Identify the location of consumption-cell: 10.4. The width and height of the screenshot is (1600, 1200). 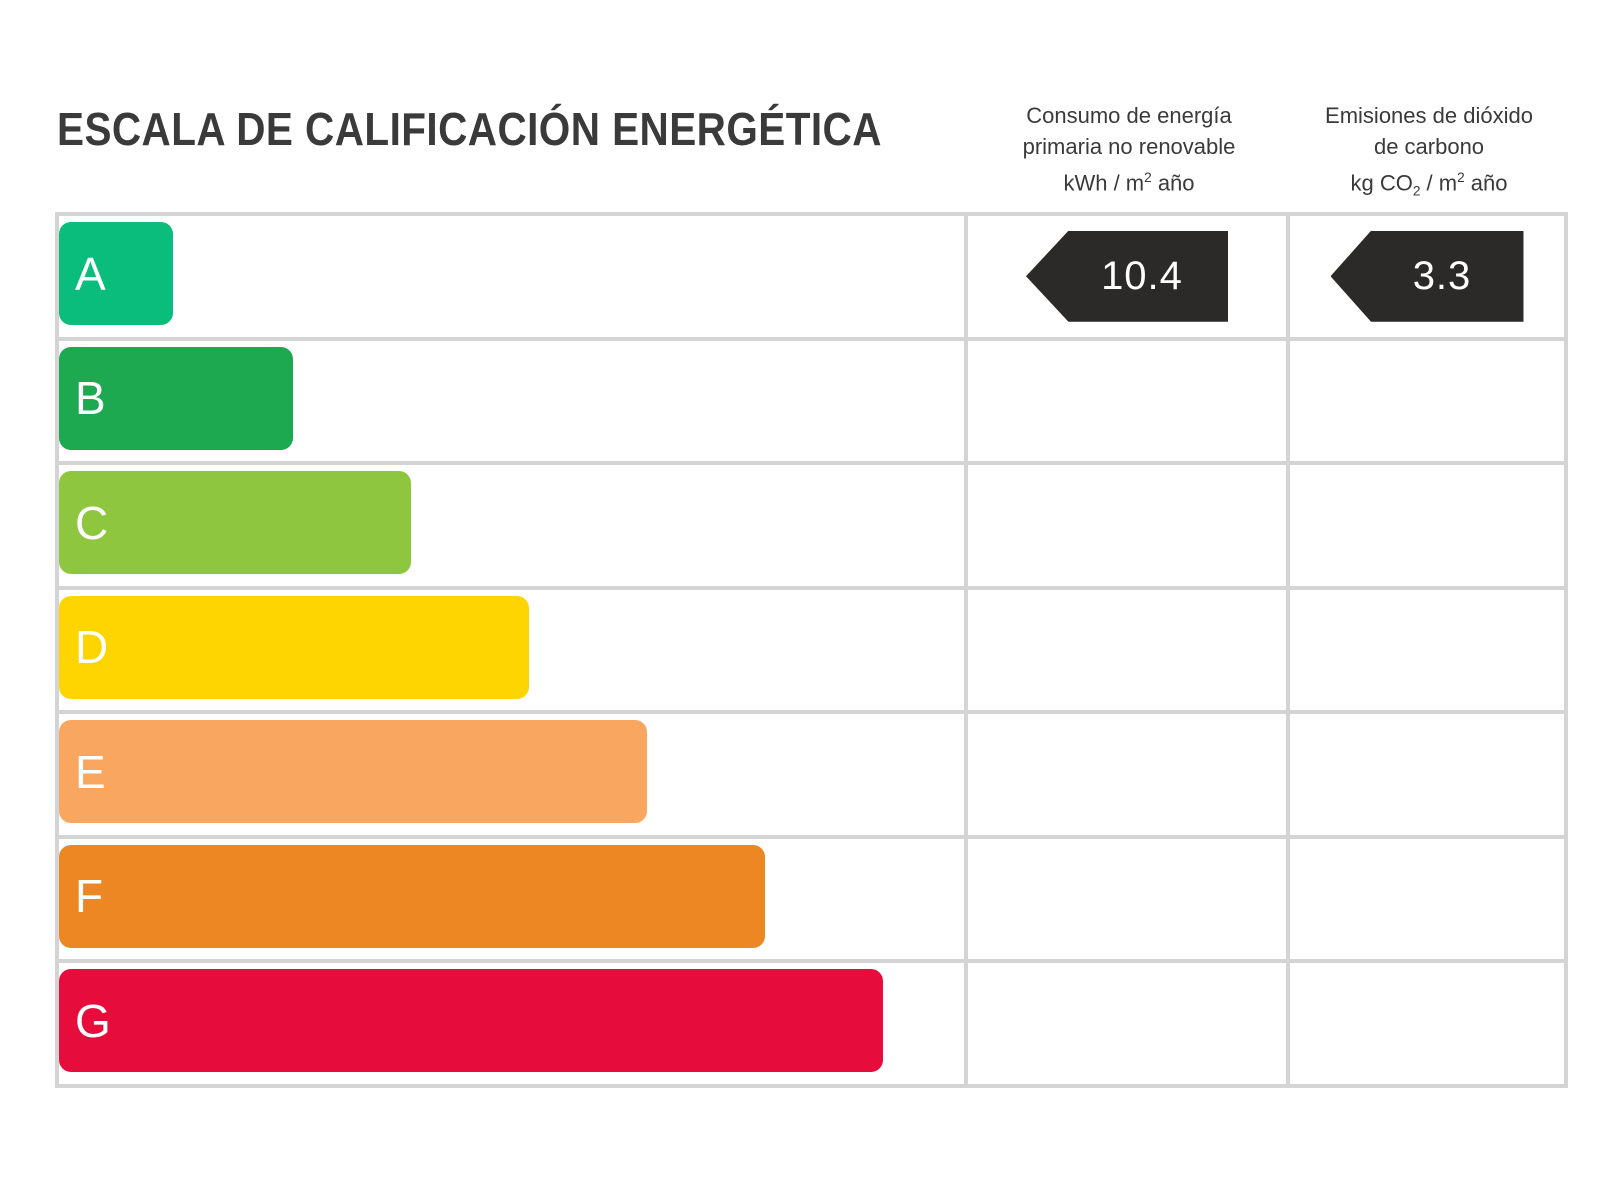
(1129, 276).